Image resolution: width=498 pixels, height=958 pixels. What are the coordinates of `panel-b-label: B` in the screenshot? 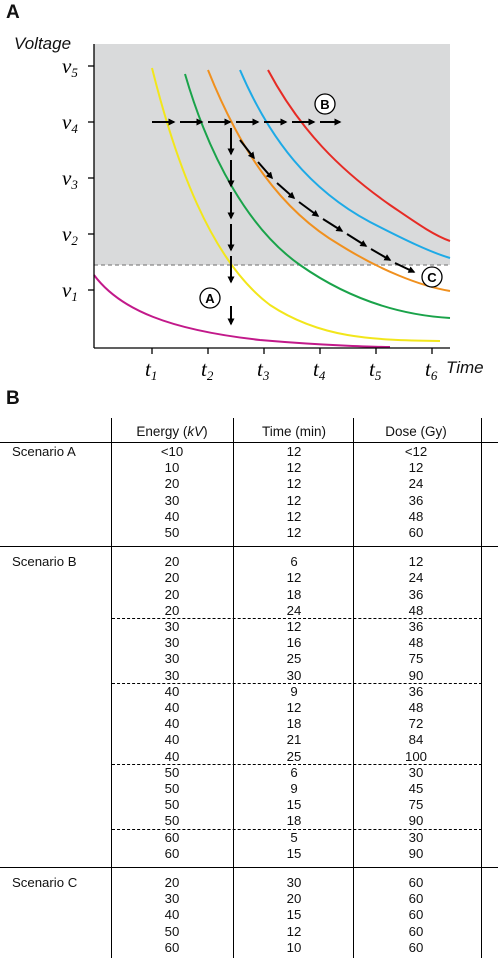 It's located at (13, 398).